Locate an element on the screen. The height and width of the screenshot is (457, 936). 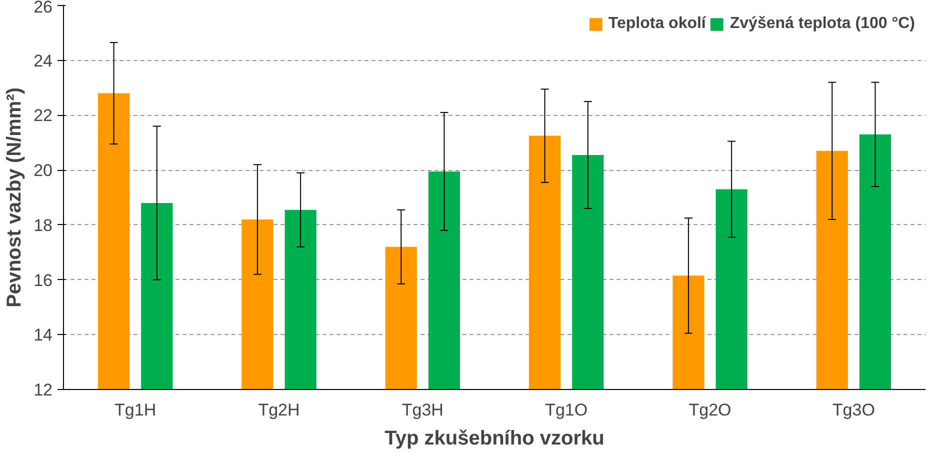
x-tick-label: Tg2O is located at coordinates (710, 410).